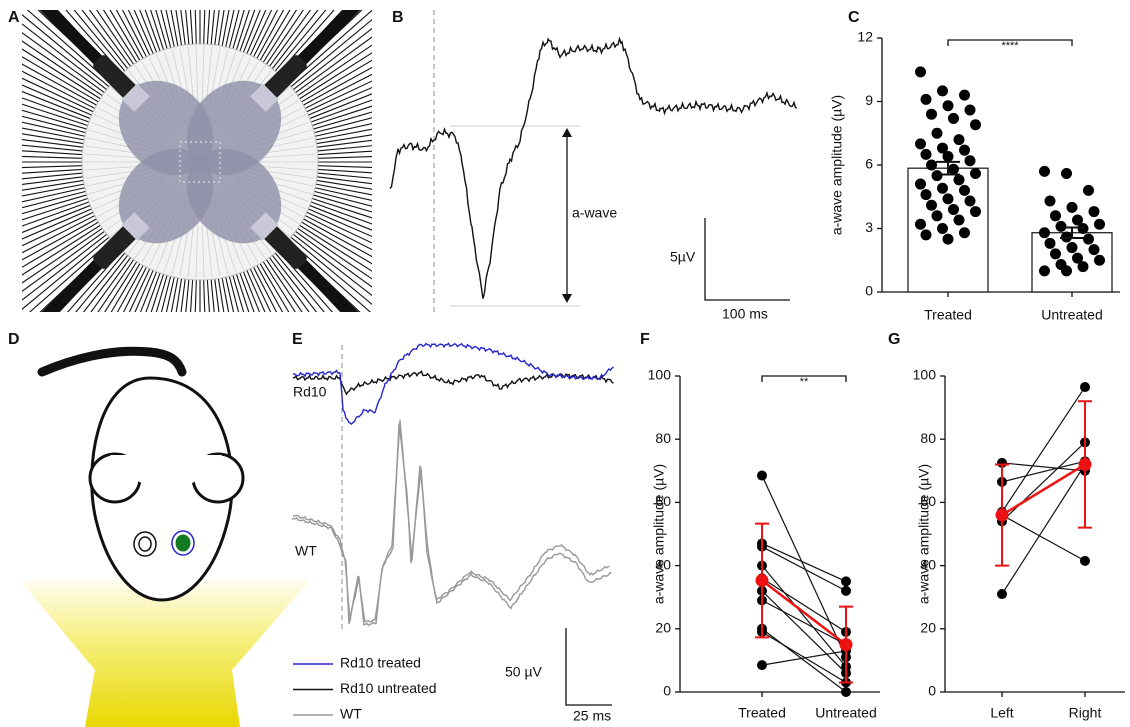  What do you see at coordinates (854, 17) in the screenshot?
I see `panel-label: C` at bounding box center [854, 17].